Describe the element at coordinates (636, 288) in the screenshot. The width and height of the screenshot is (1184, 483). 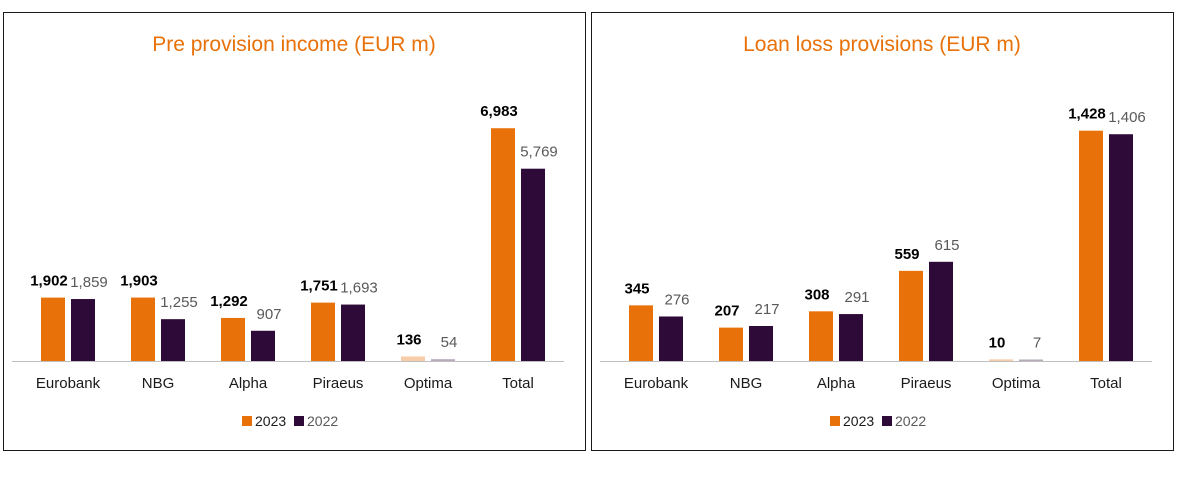
I see `data-label-2023-eurobank: 345` at that location.